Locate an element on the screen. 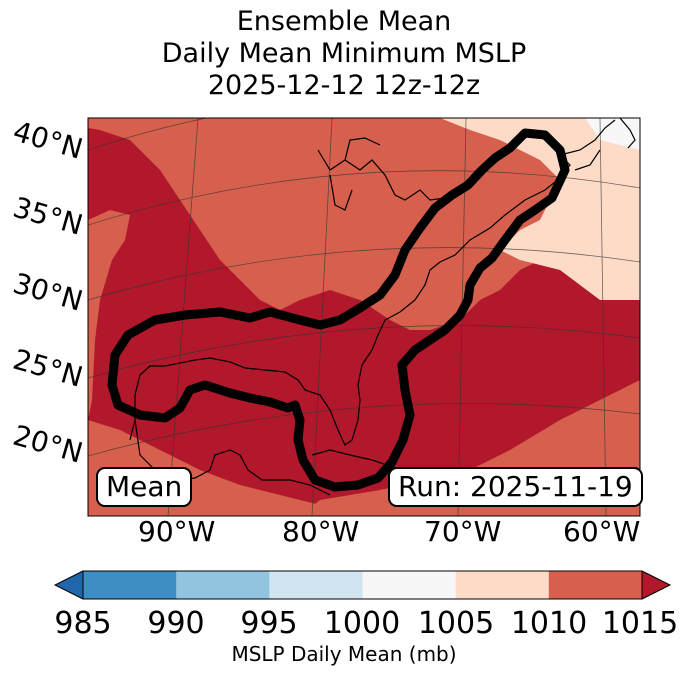 The width and height of the screenshot is (688, 674). colorbar-tick-995: 995 is located at coordinates (269, 623).